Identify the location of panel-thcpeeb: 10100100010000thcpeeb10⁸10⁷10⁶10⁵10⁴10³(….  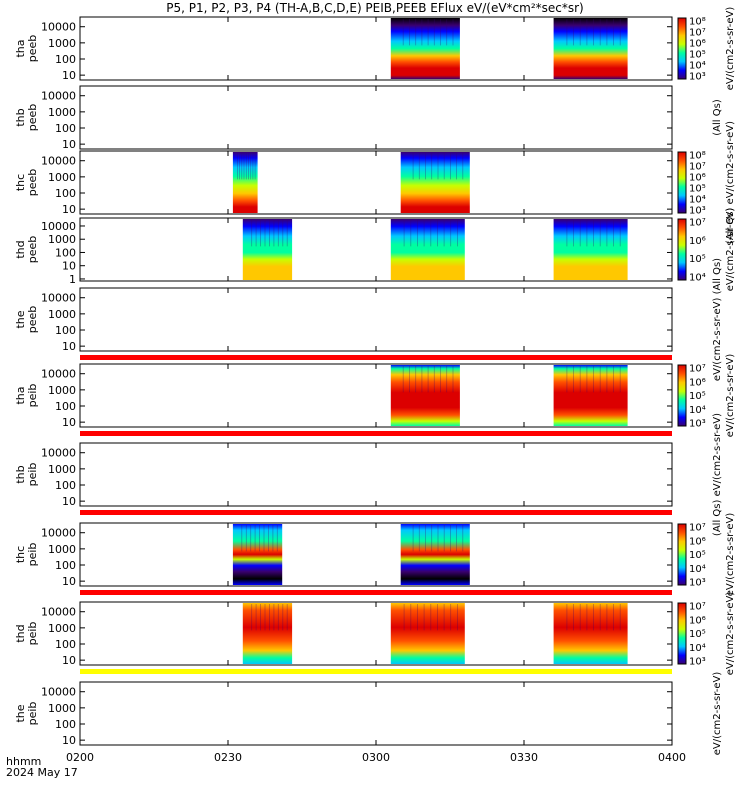
(375, 182).